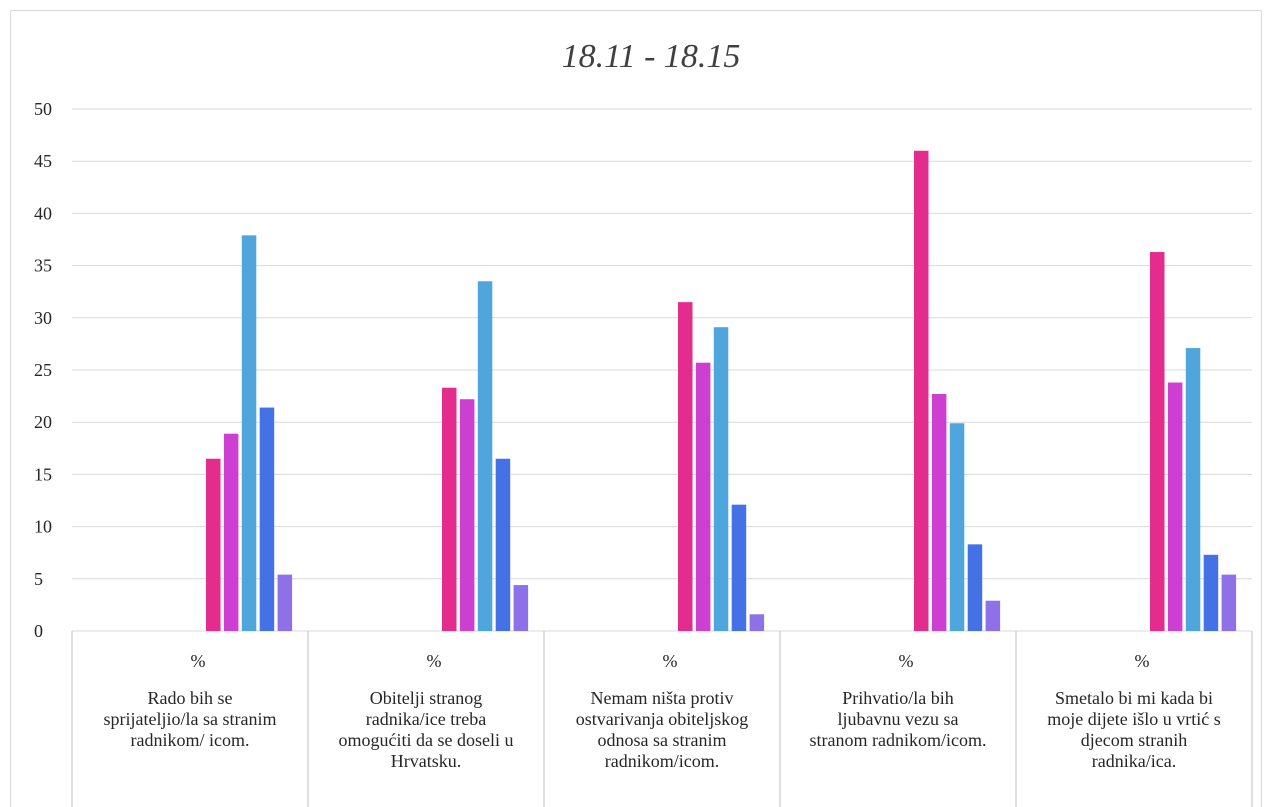 The width and height of the screenshot is (1272, 807). What do you see at coordinates (1134, 698) in the screenshot?
I see `category-label-line: Smetalo bi mi kada bi` at bounding box center [1134, 698].